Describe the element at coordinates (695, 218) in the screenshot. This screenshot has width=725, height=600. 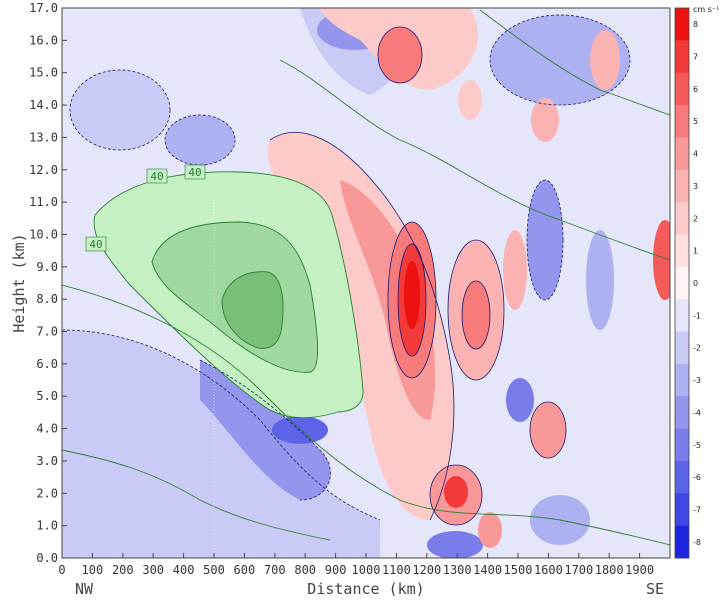
I see `colorbar-label: 2` at that location.